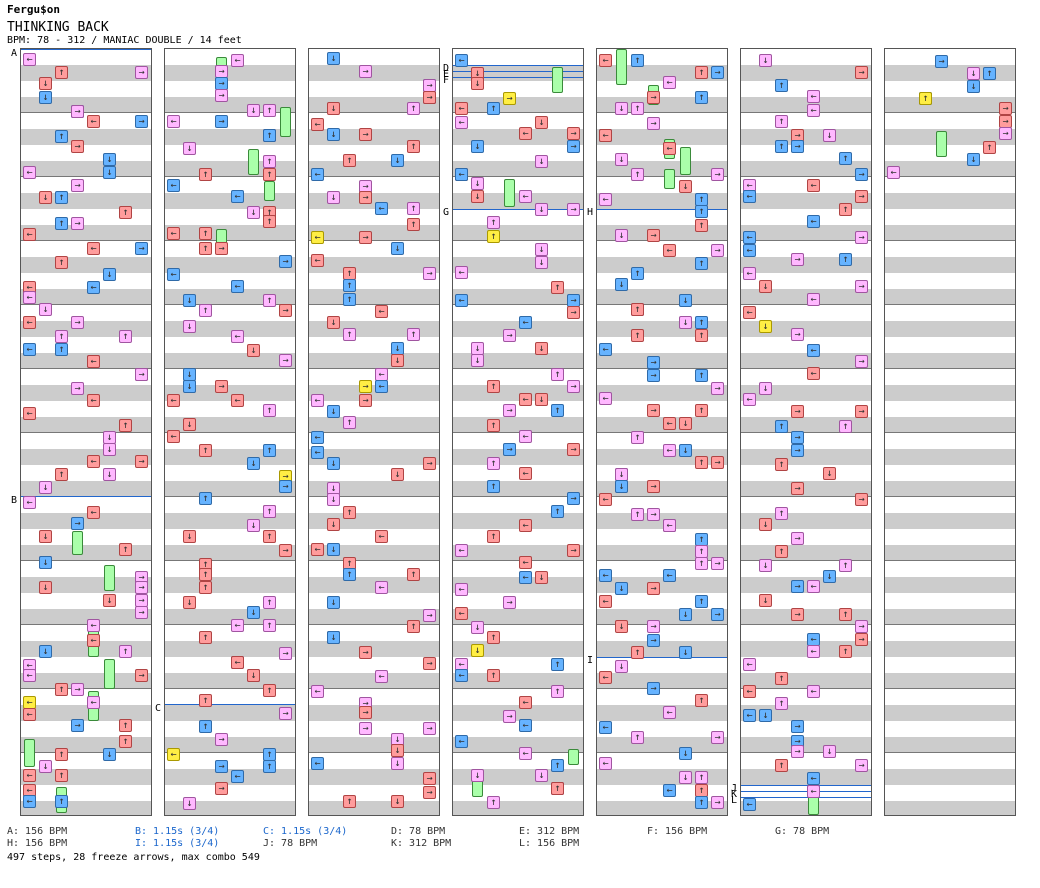 The width and height of the screenshot is (1040, 888). What do you see at coordinates (418, 831) in the screenshot?
I see `legend-d: D: 78 BPM` at bounding box center [418, 831].